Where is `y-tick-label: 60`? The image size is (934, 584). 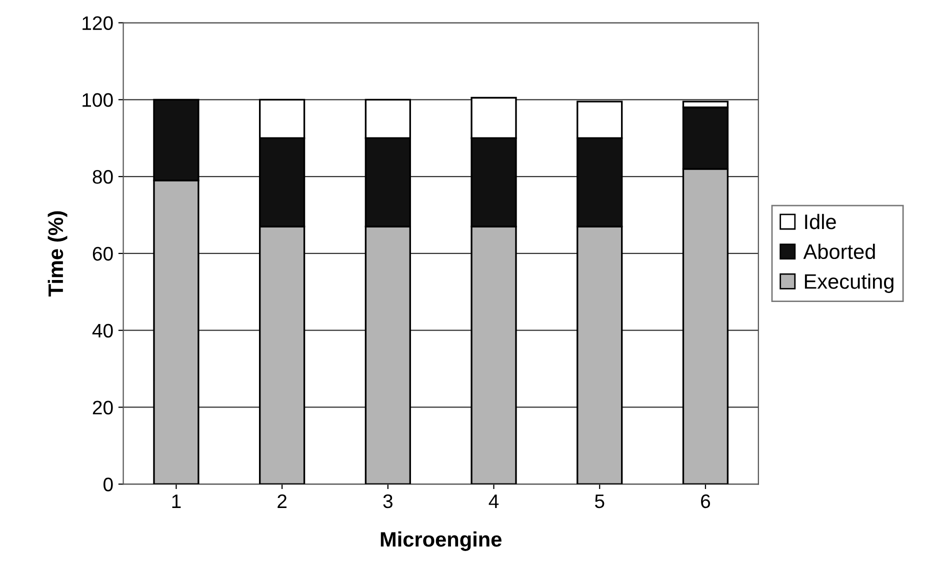
y-tick-label: 60 is located at coordinates (102, 253).